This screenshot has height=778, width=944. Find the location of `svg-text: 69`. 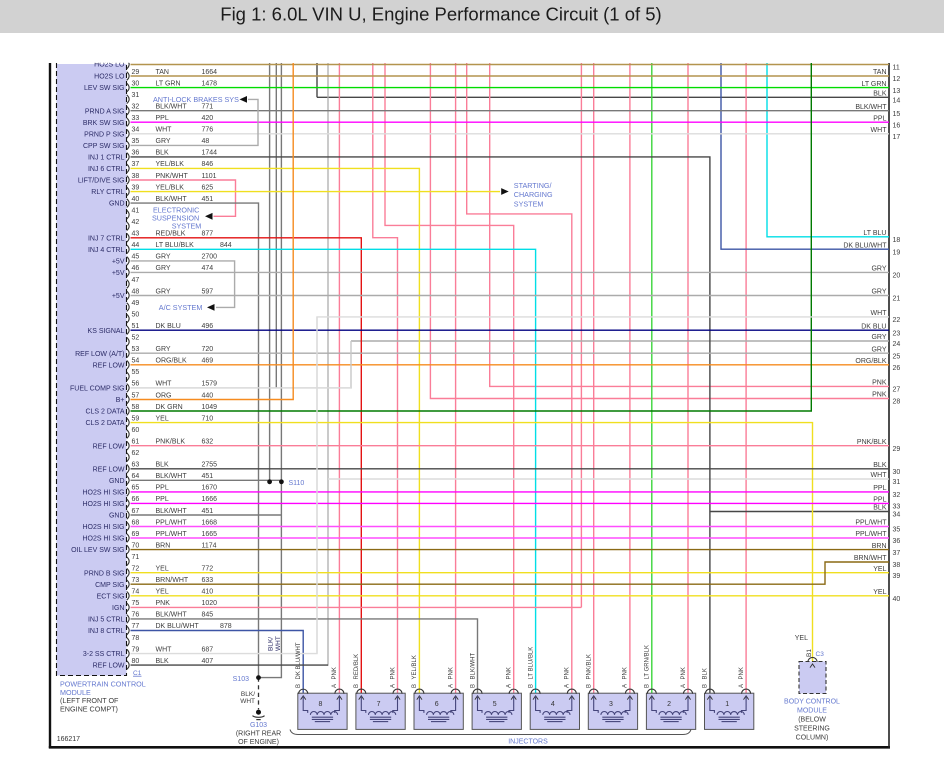

svg-text: 69 is located at coordinates (136, 534).